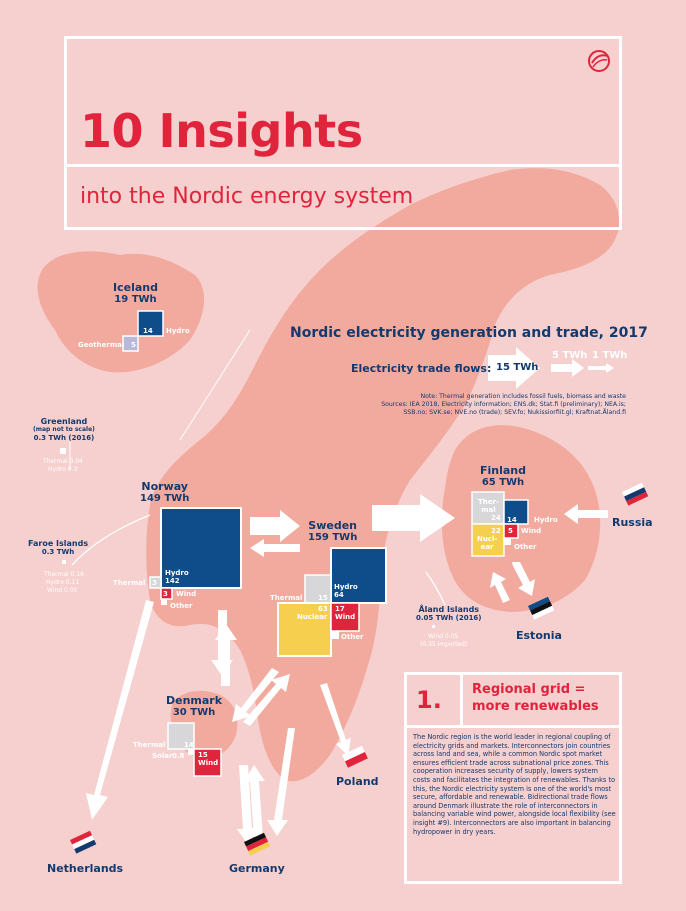 The image size is (686, 911). What do you see at coordinates (358, 575) in the screenshot?
I see `sweden-hydro-block` at bounding box center [358, 575].